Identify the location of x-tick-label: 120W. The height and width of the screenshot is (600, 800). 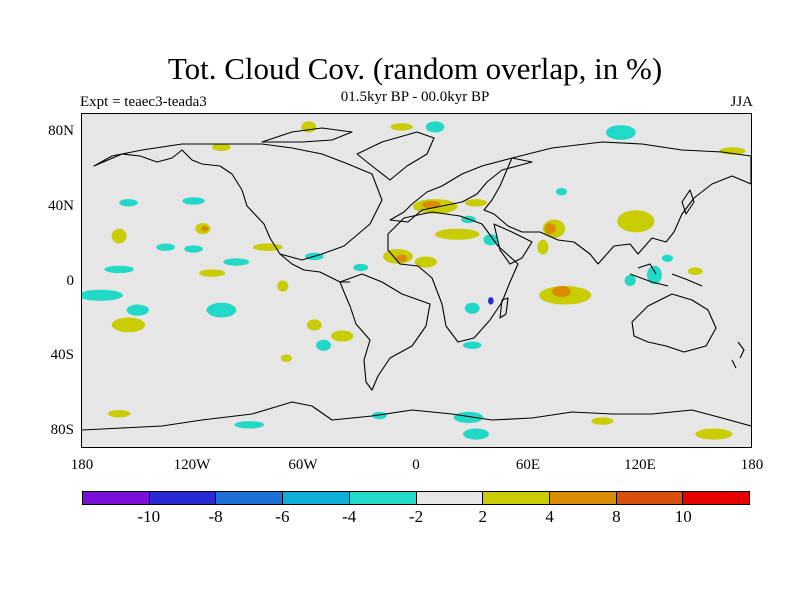
(192, 465).